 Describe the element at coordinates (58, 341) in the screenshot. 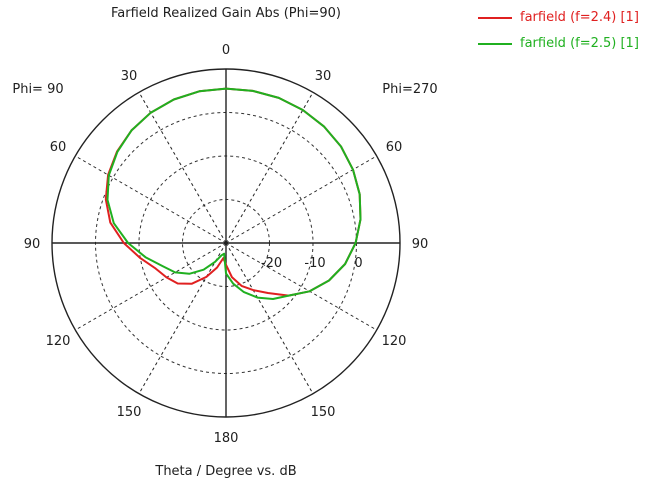

I see `angle-tick-label-4: 120` at that location.